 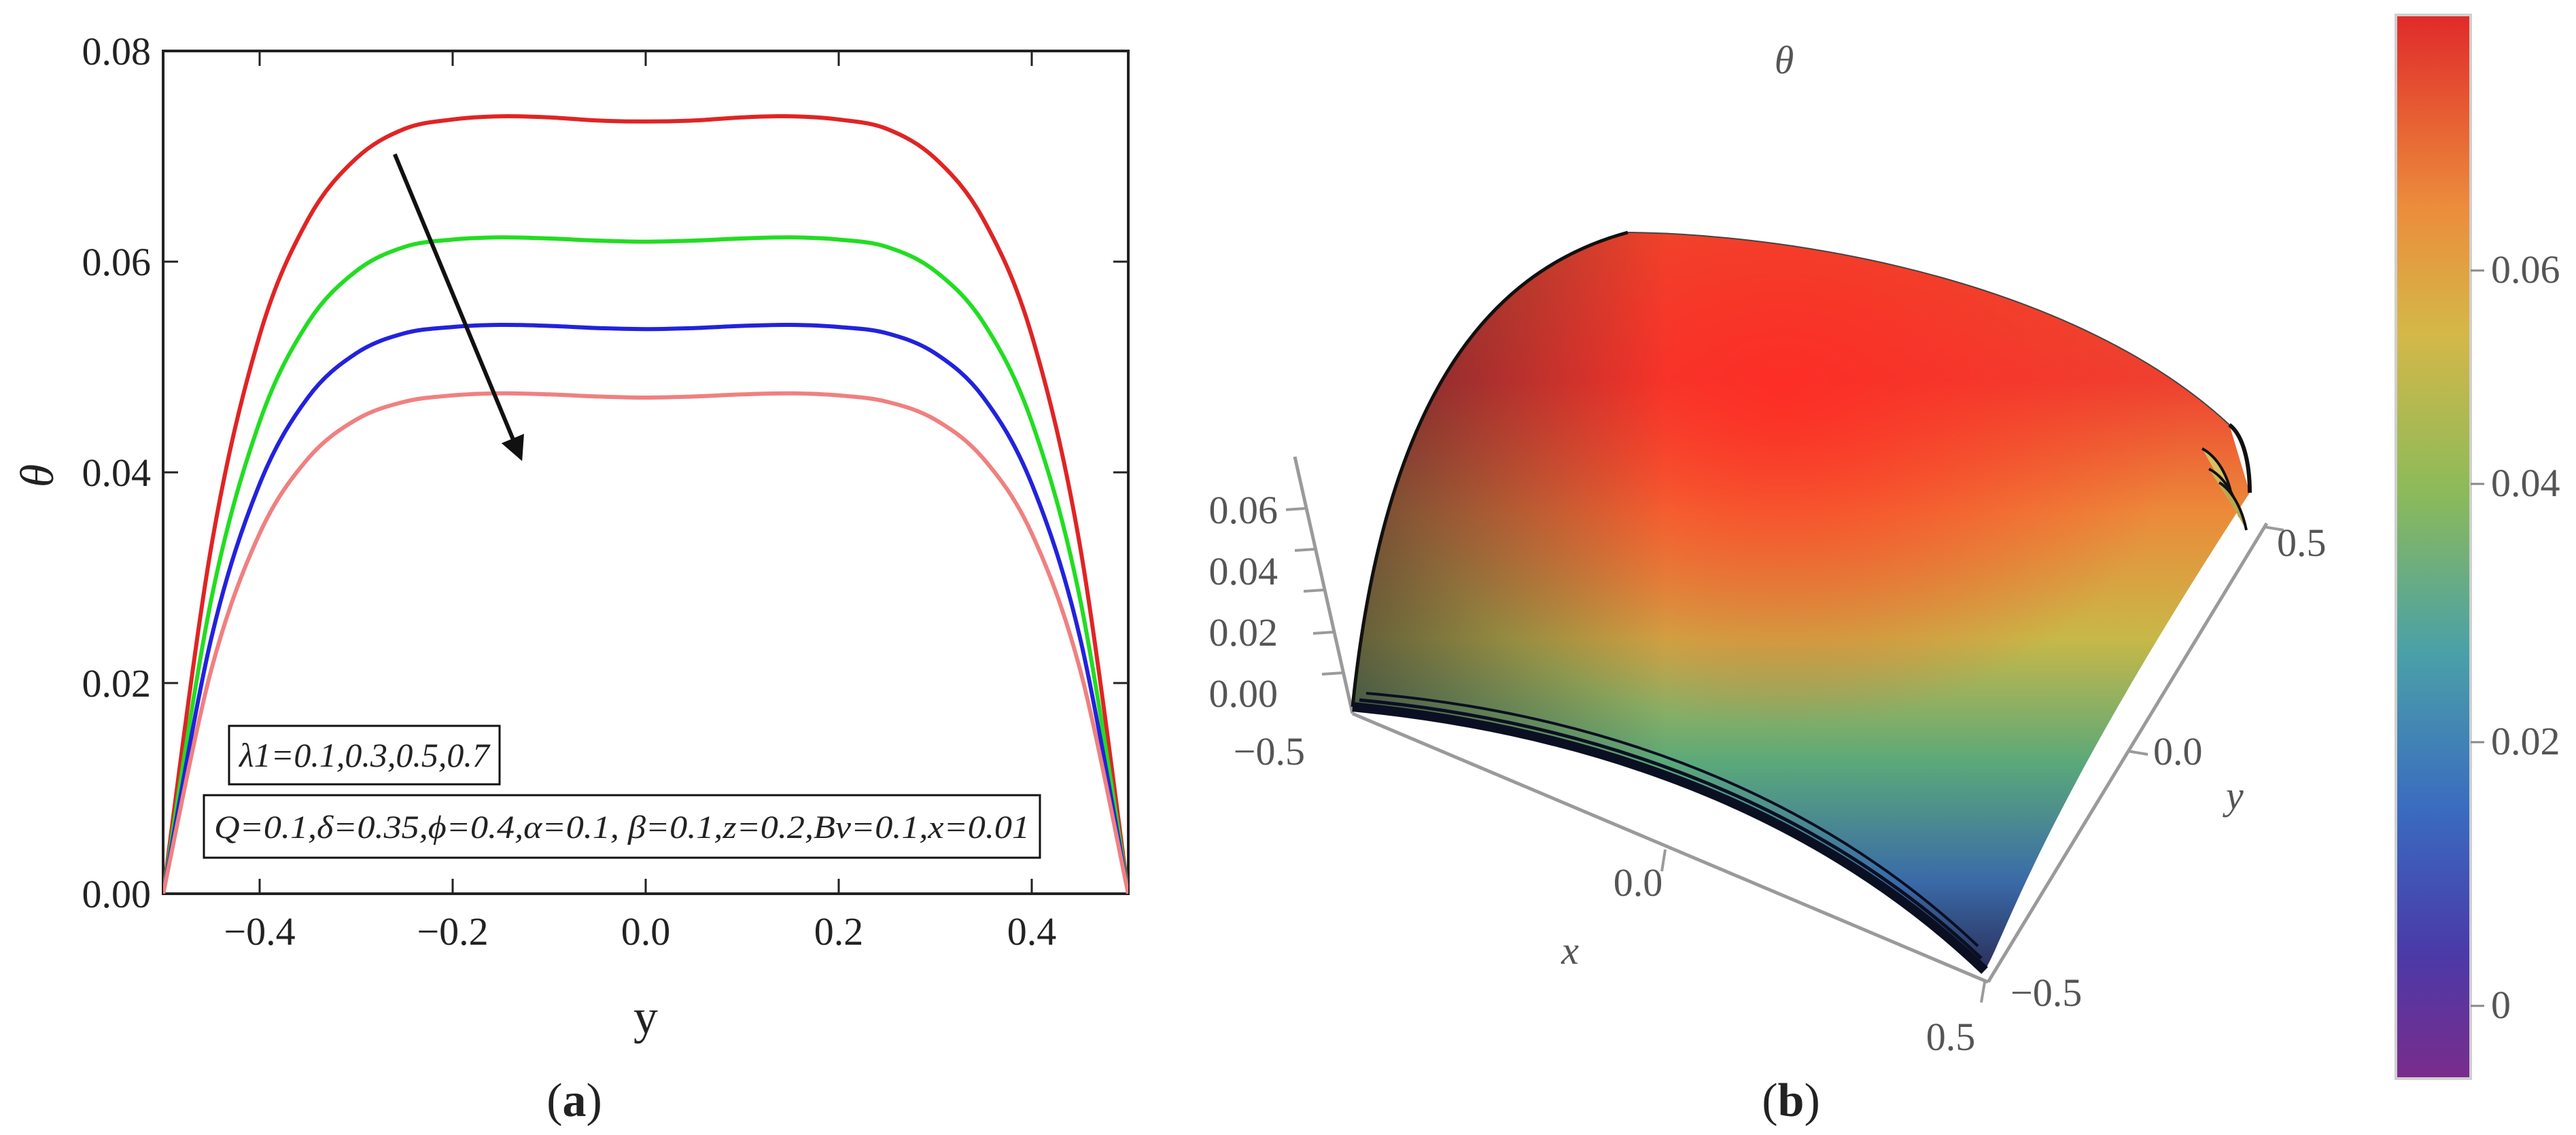 What do you see at coordinates (2477, 638) in the screenshot?
I see `colorbar-ticks` at bounding box center [2477, 638].